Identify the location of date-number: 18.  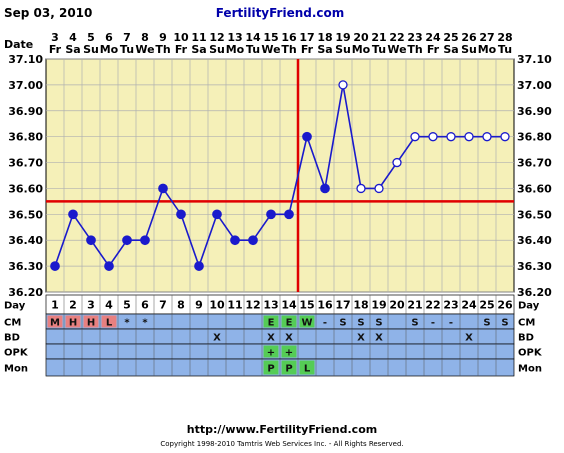
(324, 37).